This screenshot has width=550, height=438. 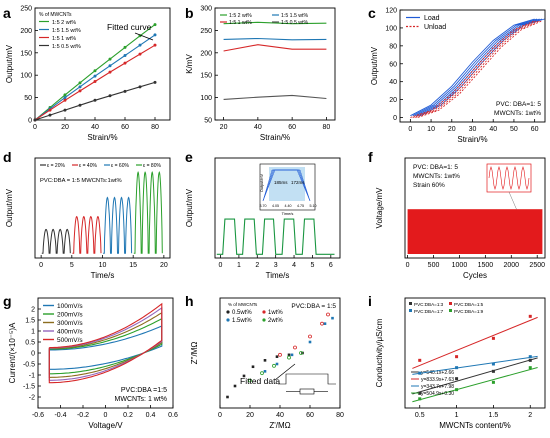 What do you see at coordinates (275, 206) in the screenshot?
I see `inset-x-tick-label: 4.05` at bounding box center [275, 206].